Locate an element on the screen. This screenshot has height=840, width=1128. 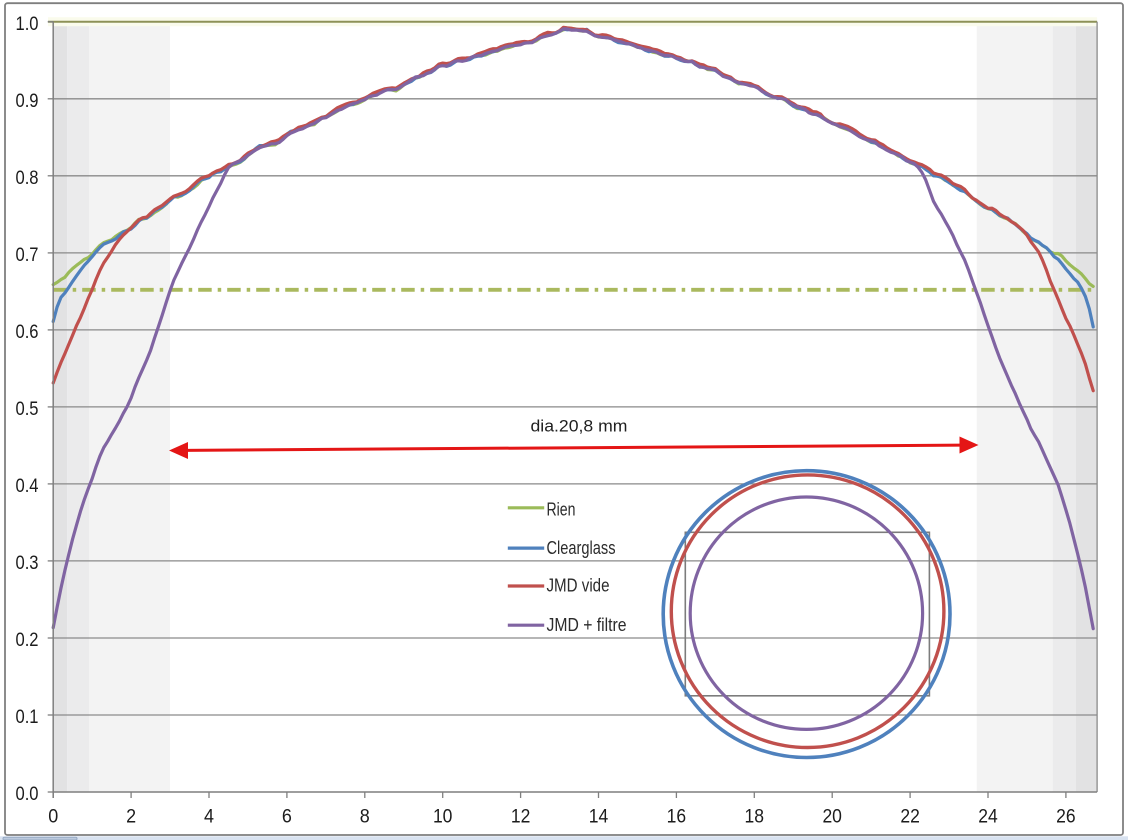
svg-text: 0.9 is located at coordinates (27, 101).